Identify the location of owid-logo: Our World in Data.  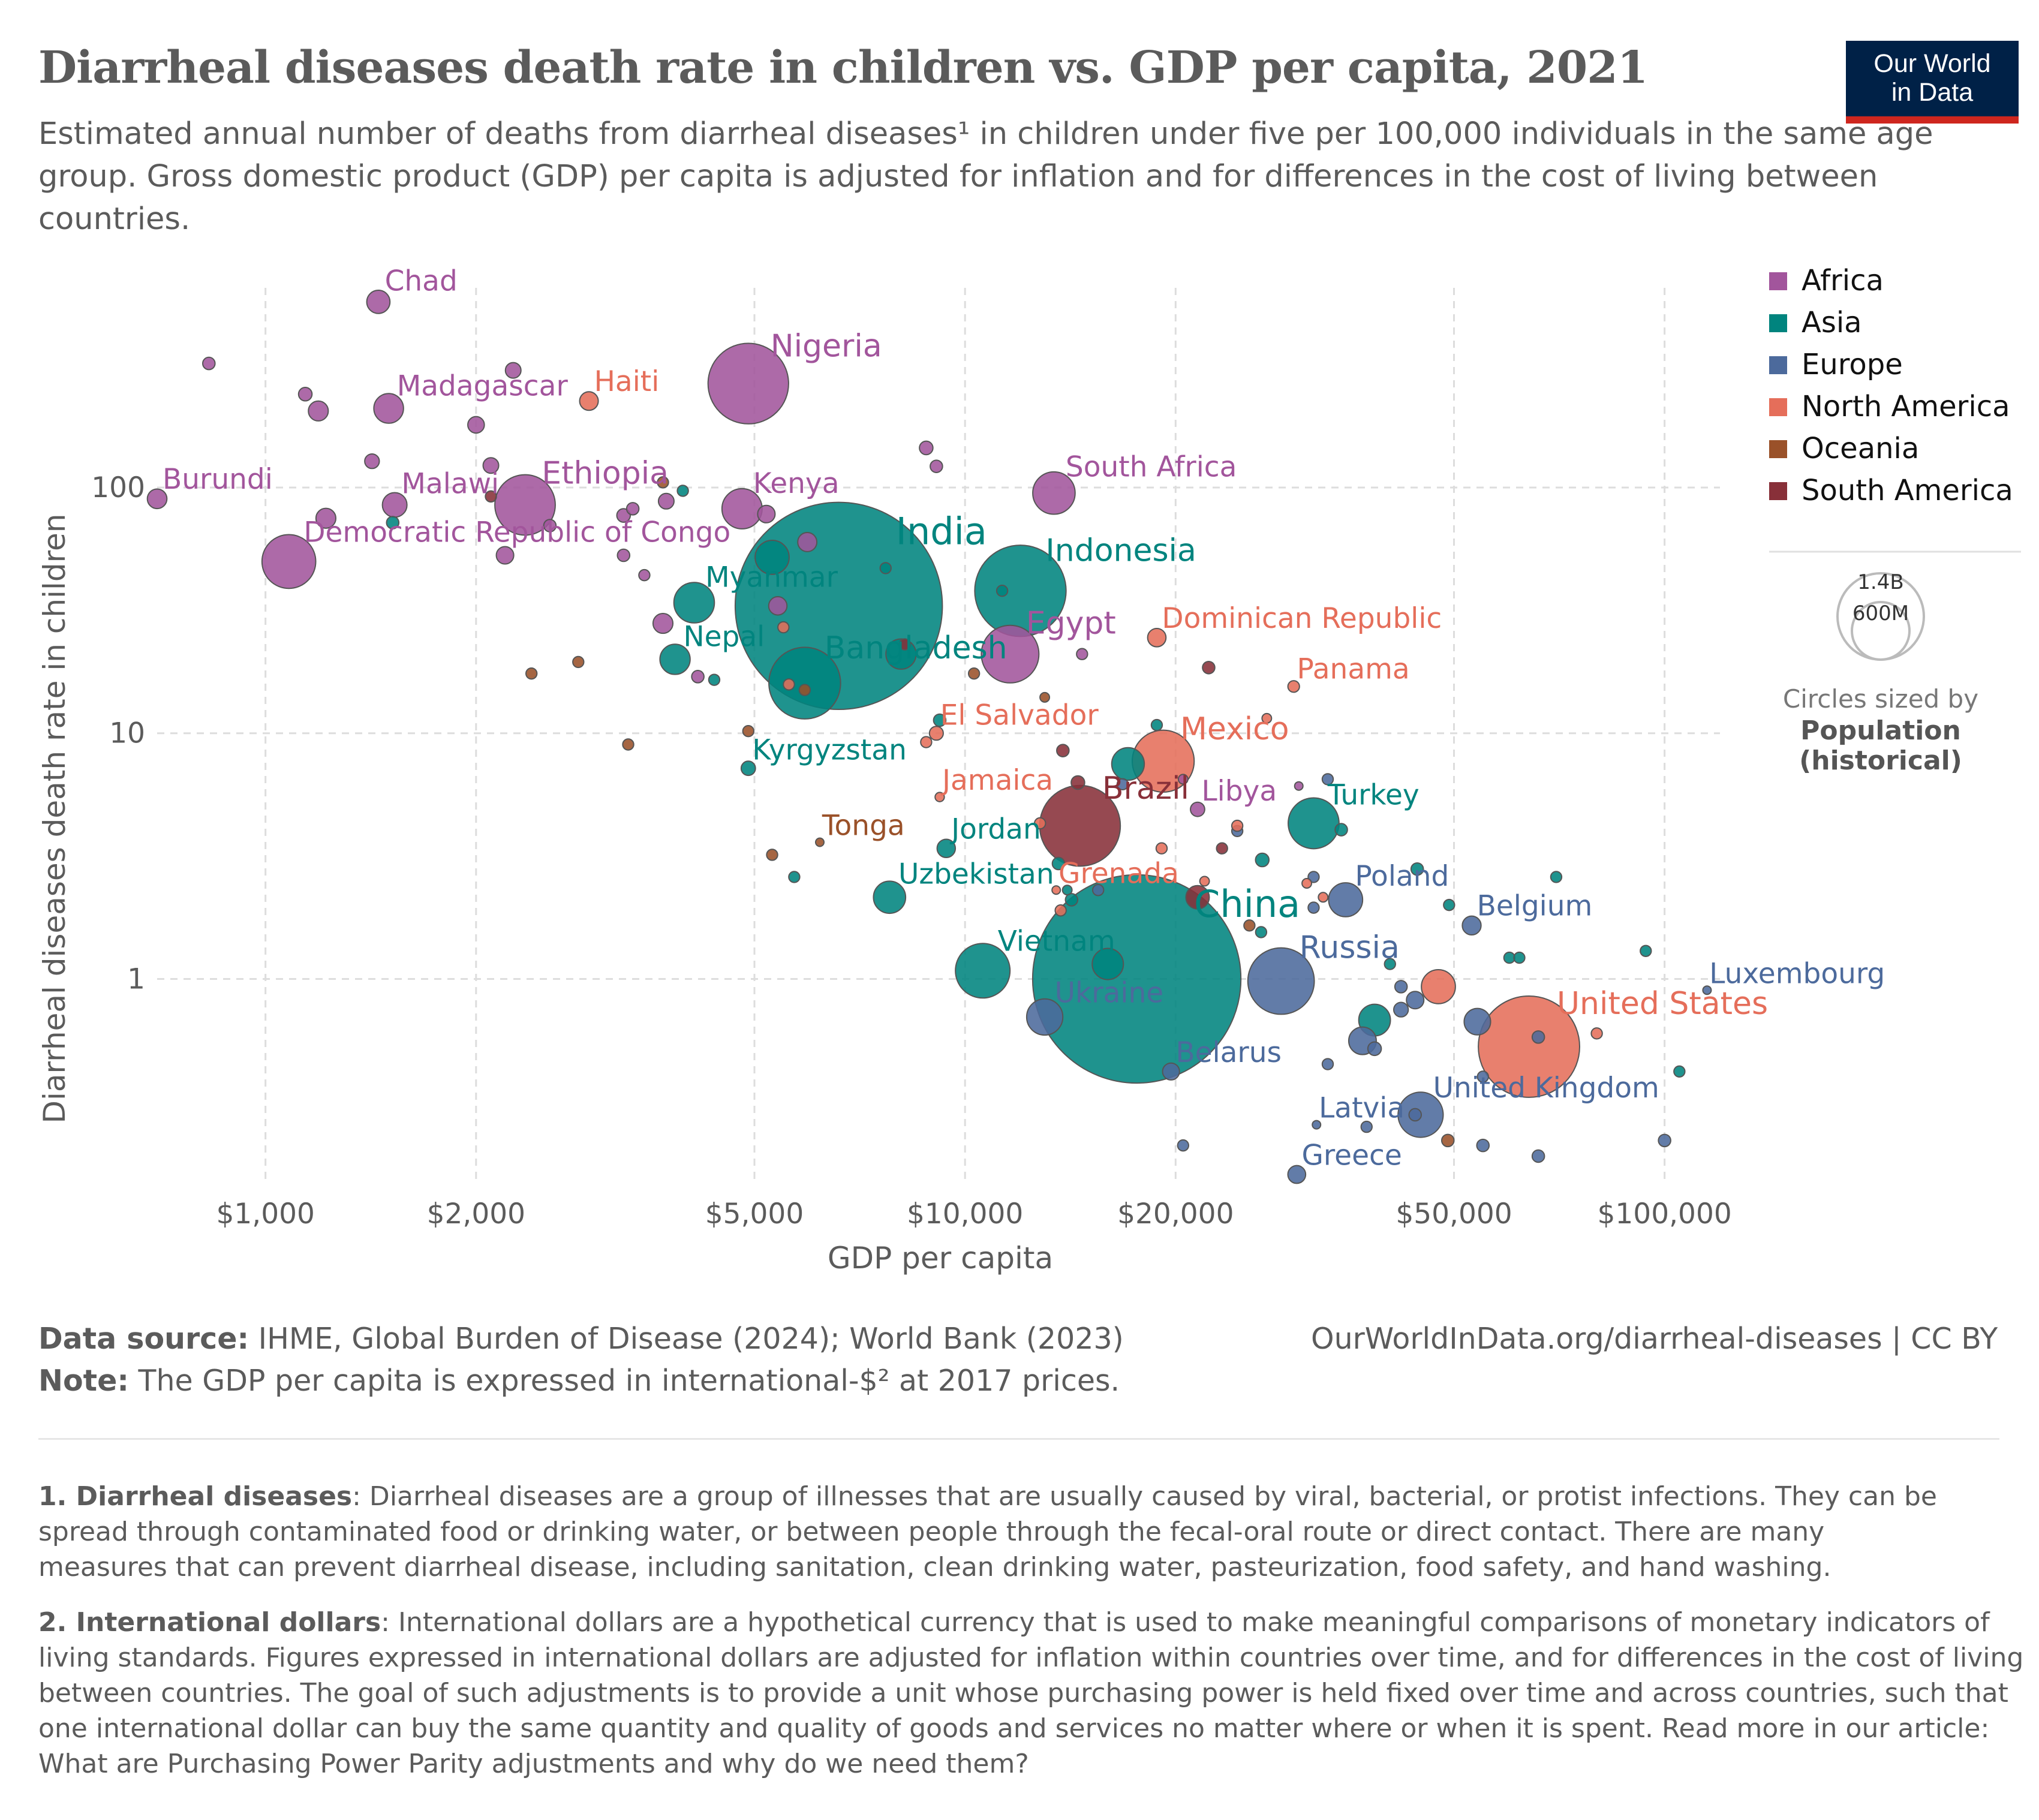
(1932, 82).